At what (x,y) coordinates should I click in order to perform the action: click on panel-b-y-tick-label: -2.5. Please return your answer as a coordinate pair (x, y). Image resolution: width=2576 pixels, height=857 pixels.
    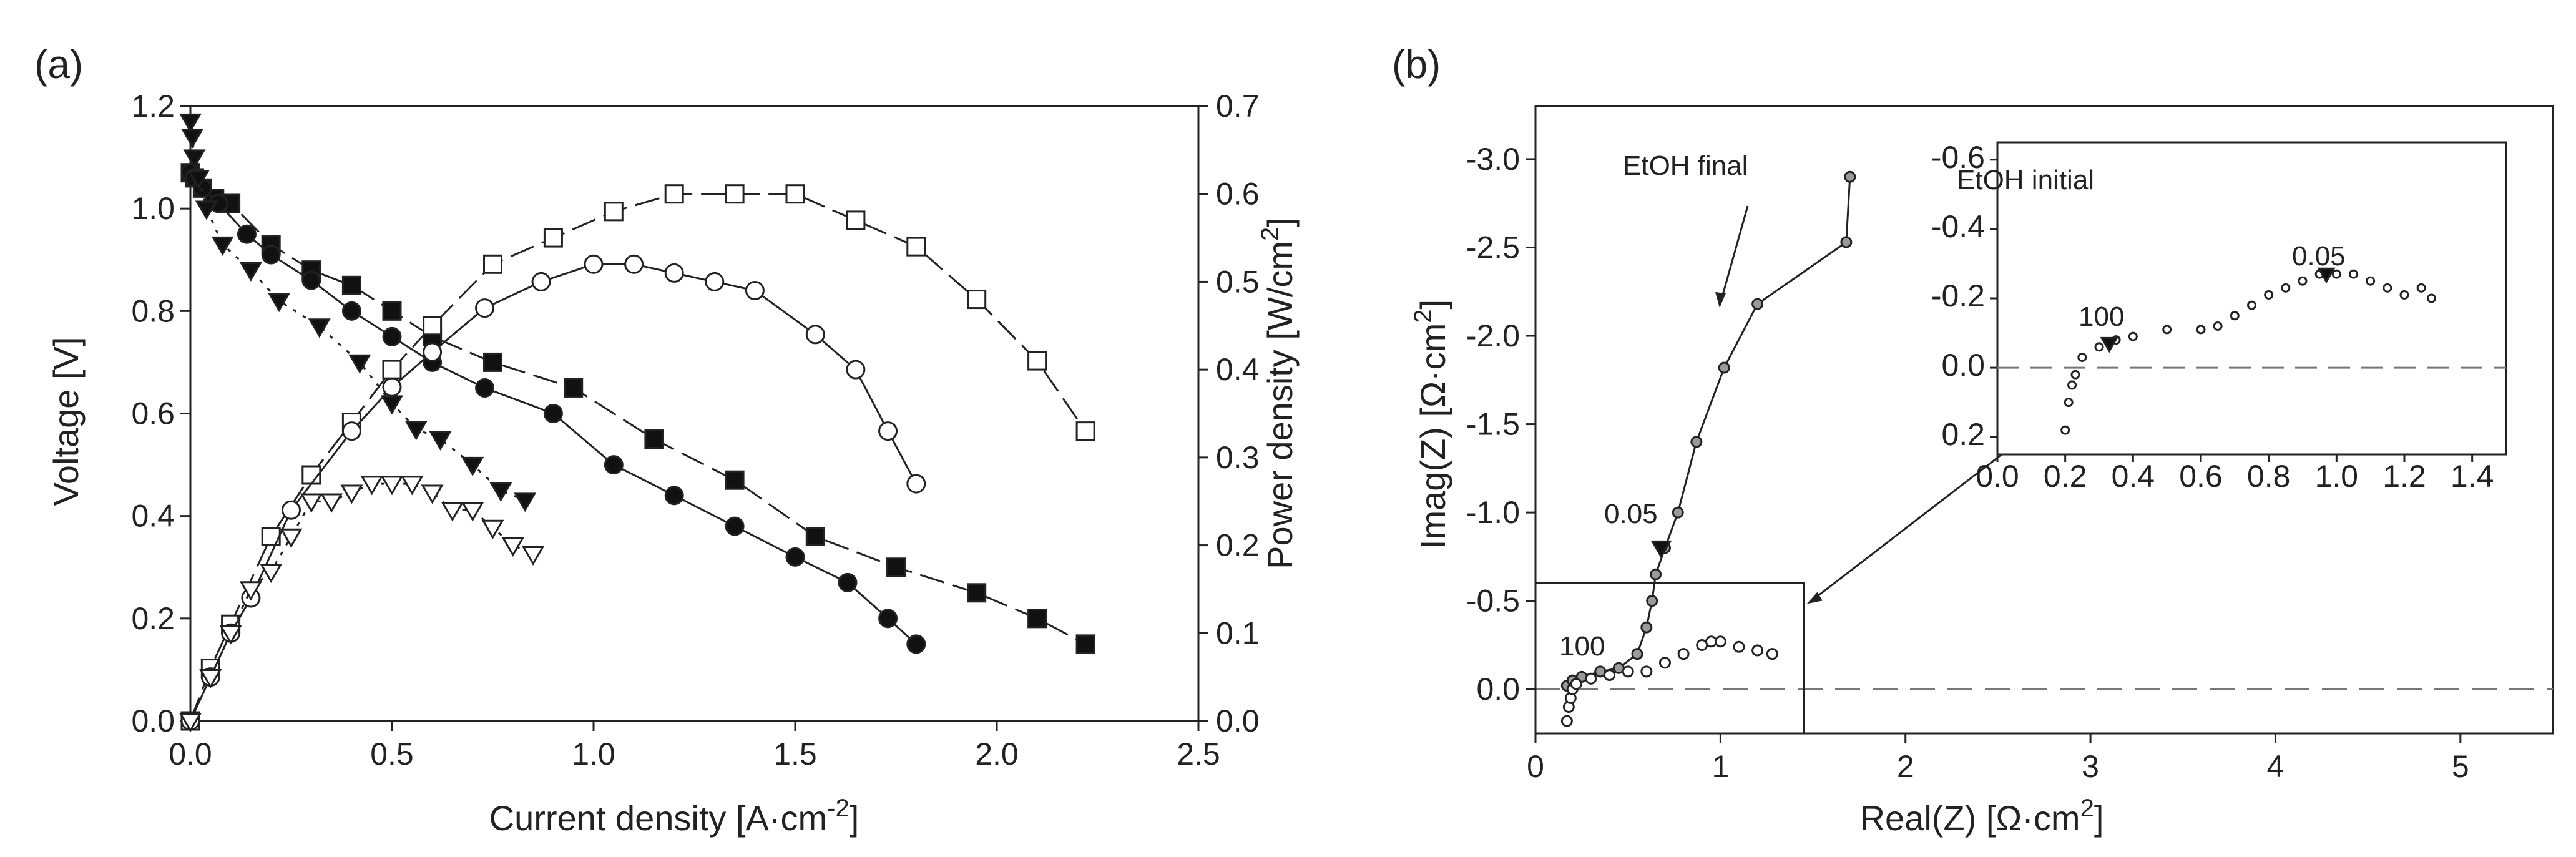
    Looking at the image, I should click on (1493, 248).